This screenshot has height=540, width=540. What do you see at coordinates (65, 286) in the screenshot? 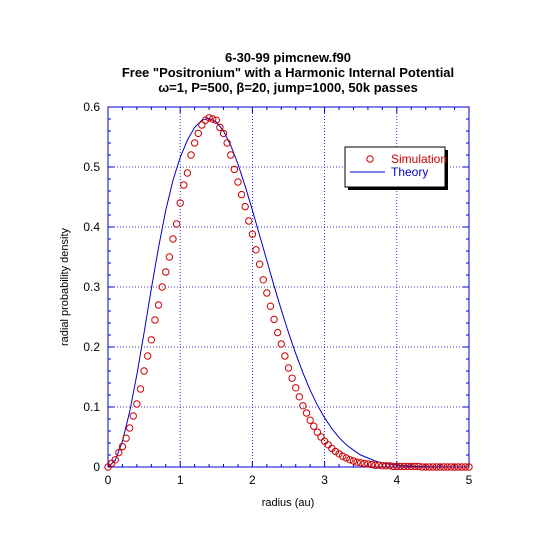
I see `y-axis-label: radial probability density` at bounding box center [65, 286].